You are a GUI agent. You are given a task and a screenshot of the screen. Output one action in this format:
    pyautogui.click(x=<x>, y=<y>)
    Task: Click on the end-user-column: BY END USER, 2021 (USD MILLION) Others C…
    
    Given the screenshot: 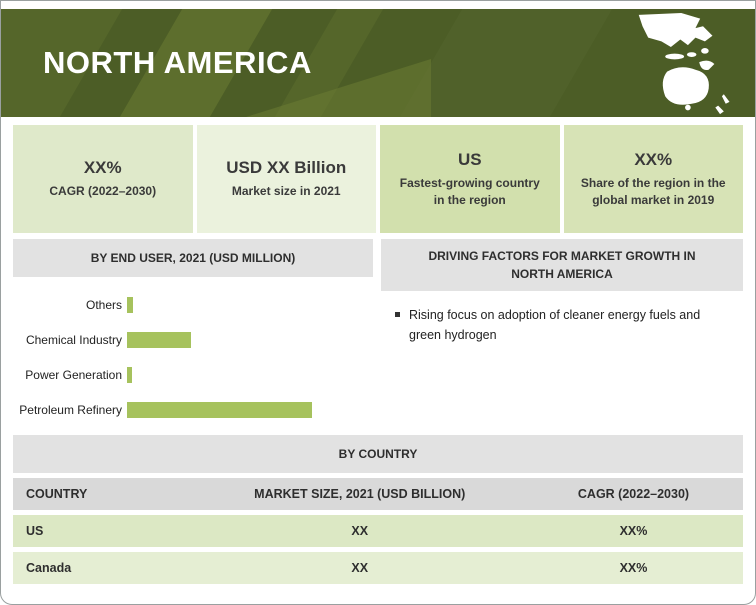 What is the action you would take?
    pyautogui.click(x=193, y=333)
    